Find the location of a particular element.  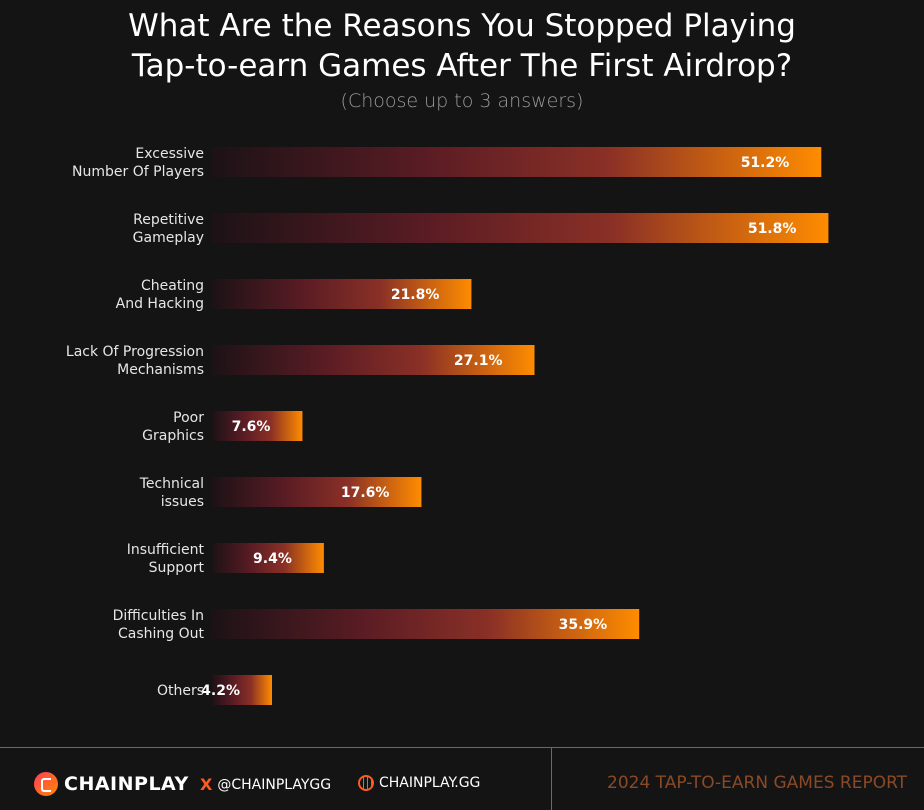

category-label: Cheating is located at coordinates (172, 286).